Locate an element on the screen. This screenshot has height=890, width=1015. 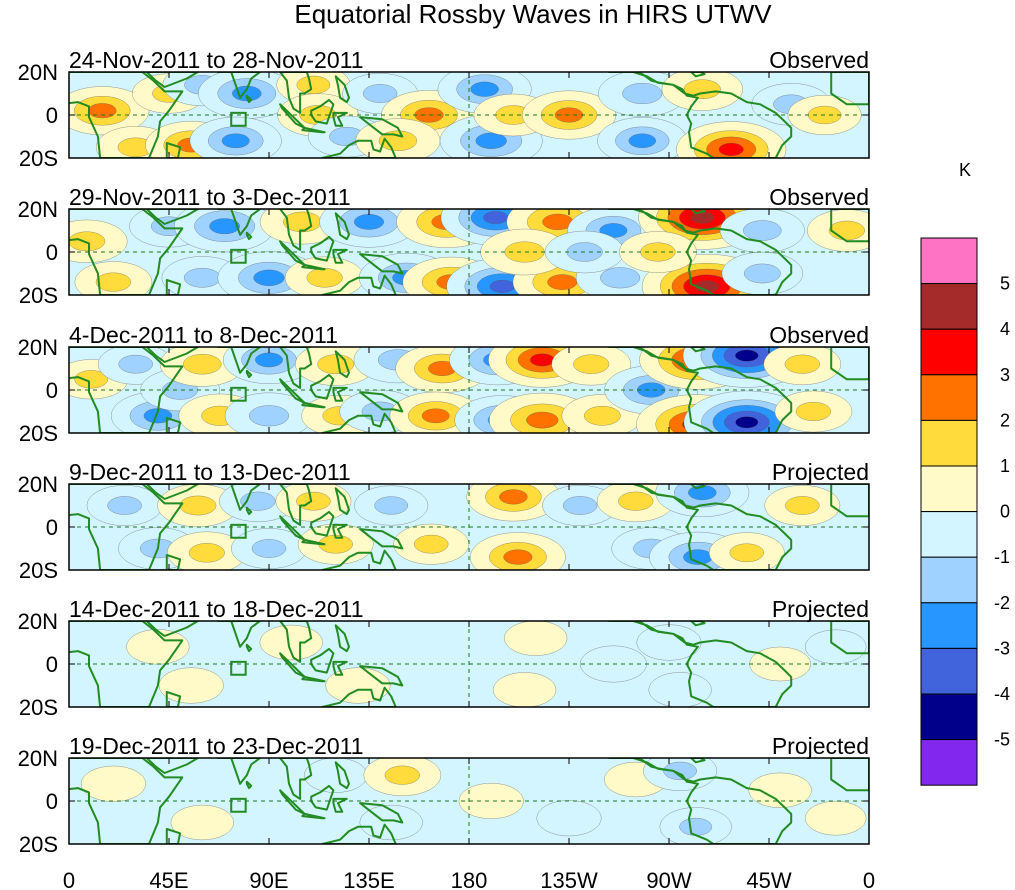
panel-label: Observed is located at coordinates (819, 60).